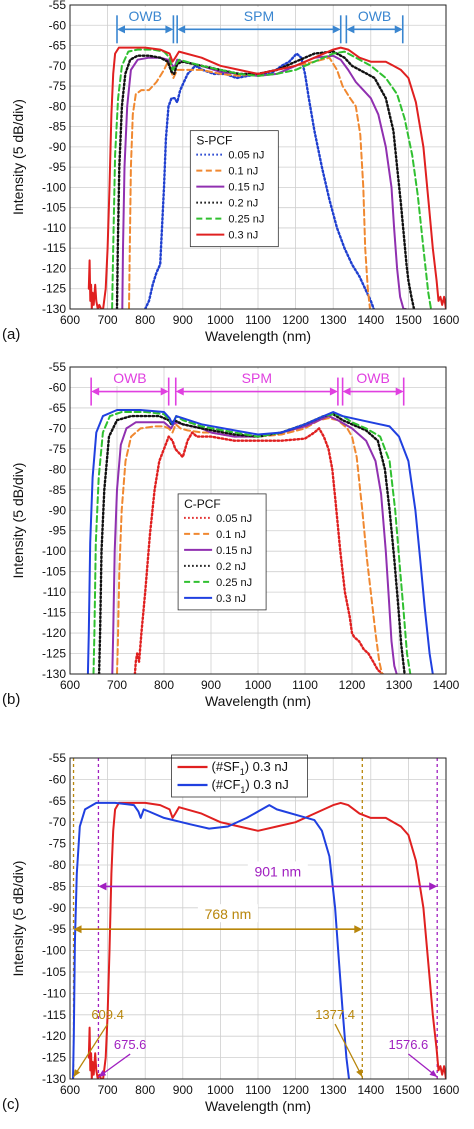 Image resolution: width=474 pixels, height=1129 pixels. I want to click on width-label-bg, so click(227, 913).